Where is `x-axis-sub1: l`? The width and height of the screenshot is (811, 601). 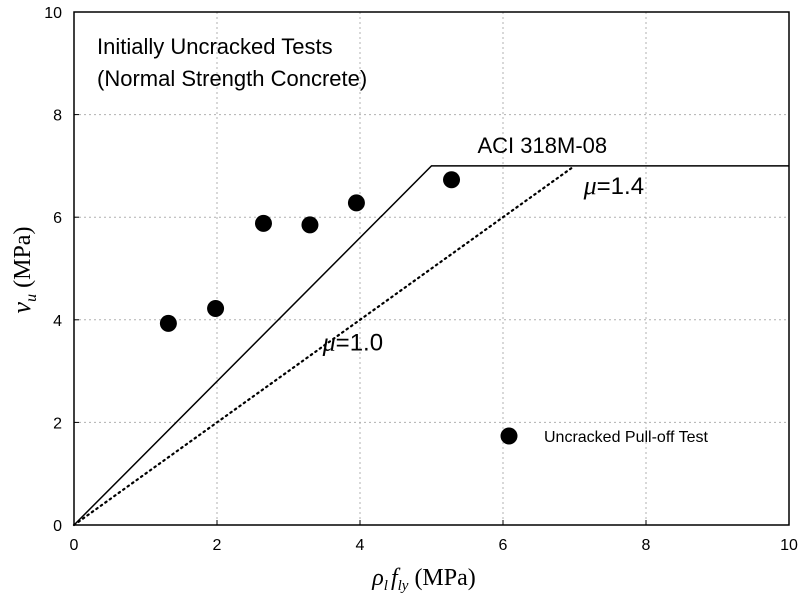 x-axis-sub1: l is located at coordinates (386, 586).